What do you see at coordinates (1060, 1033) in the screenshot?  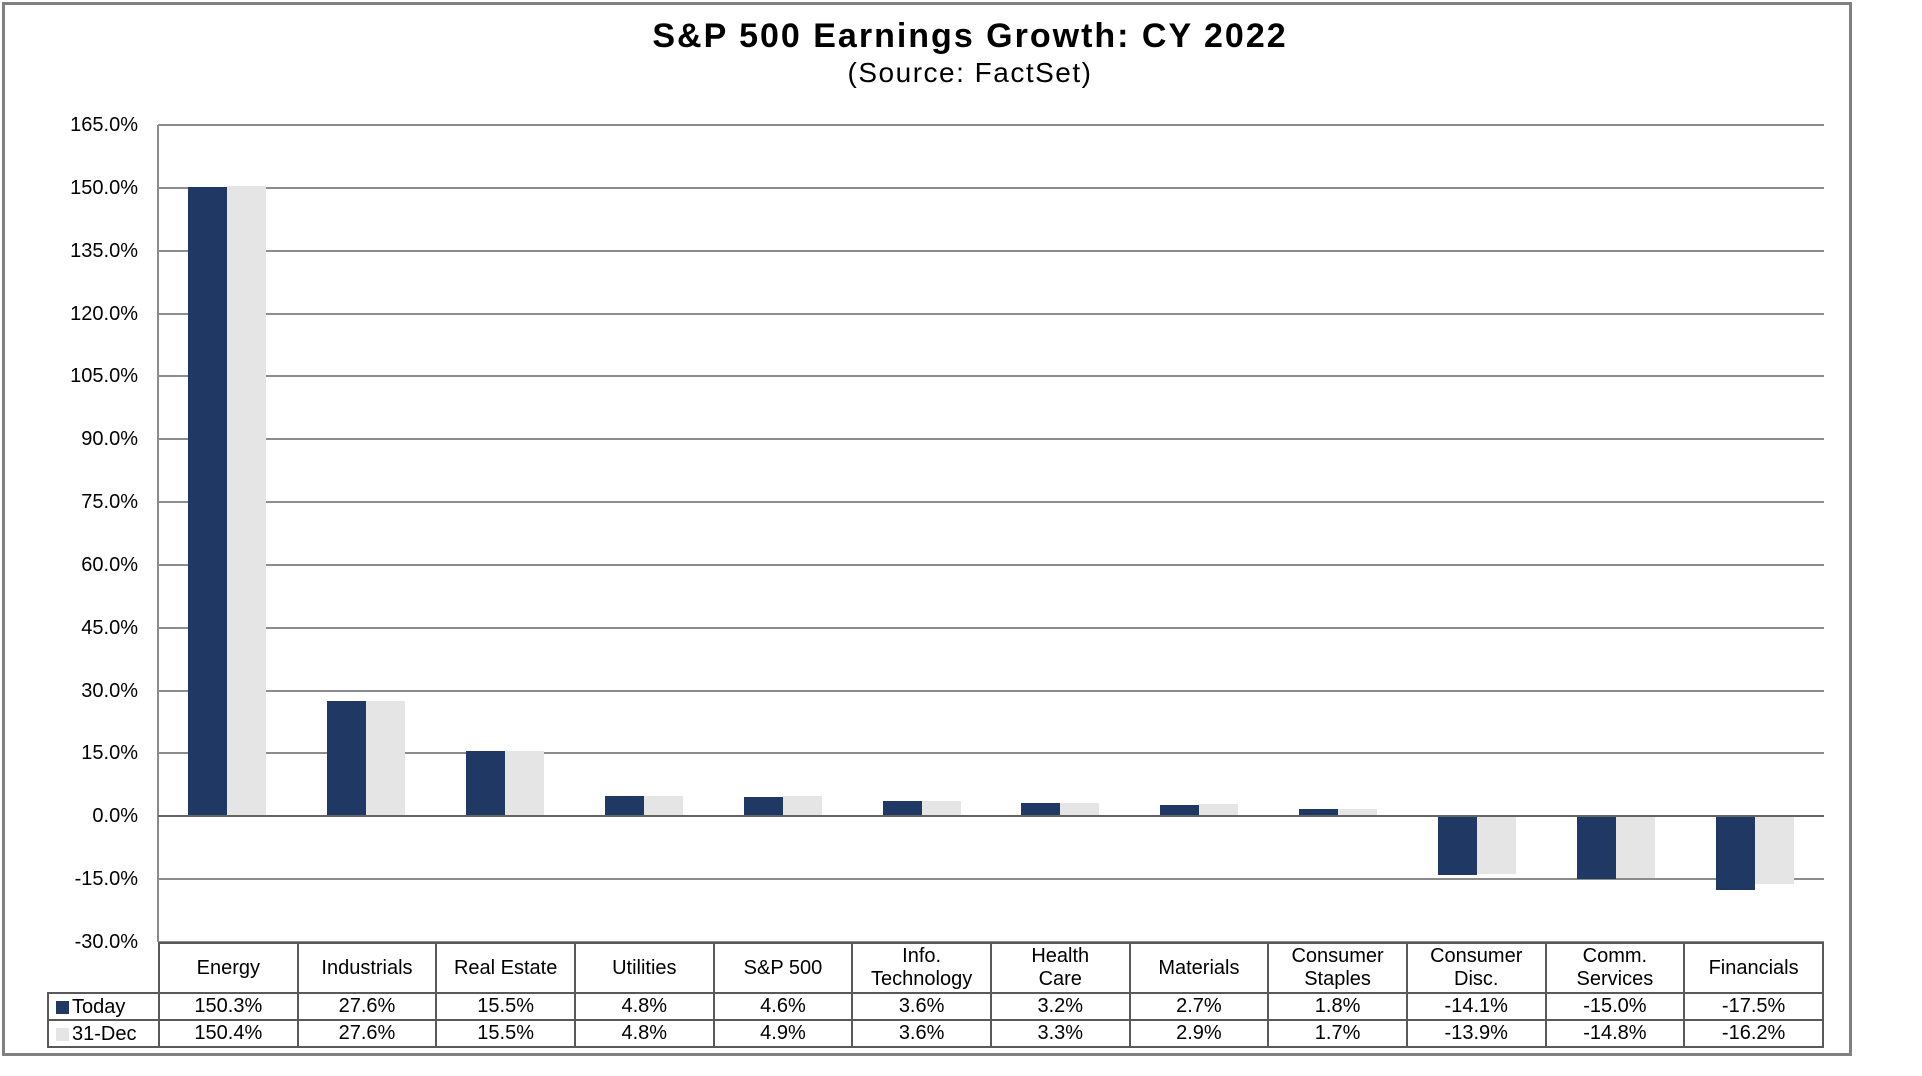 I see `table-value-31-dec-health-care: 3.3%` at bounding box center [1060, 1033].